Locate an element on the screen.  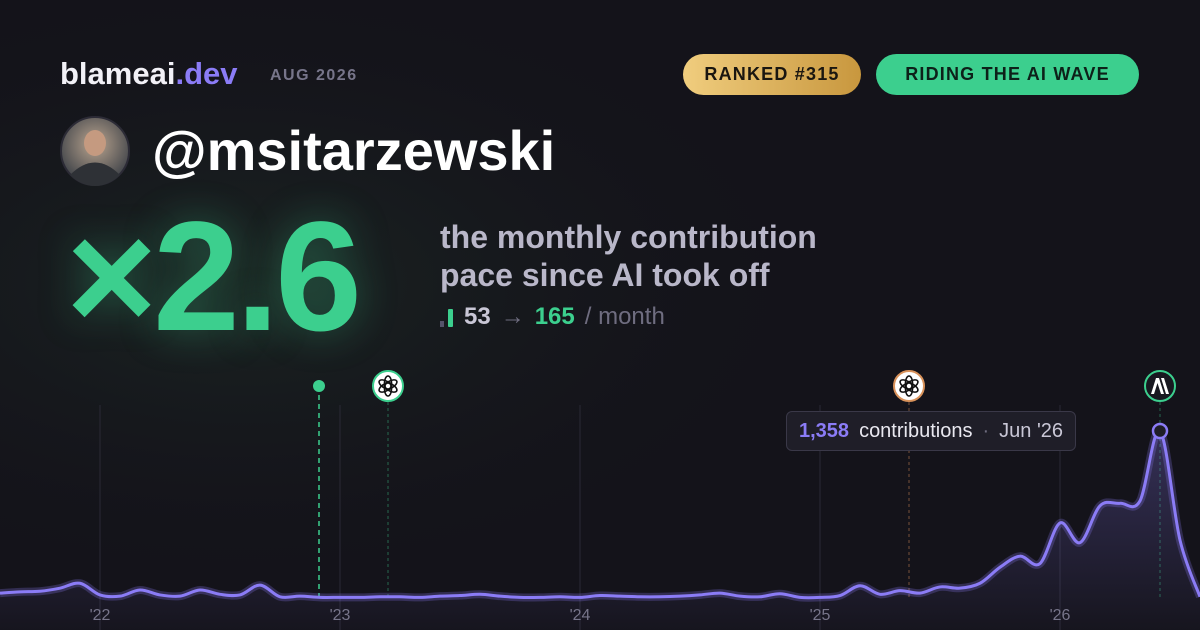
avatar is located at coordinates (95, 151).